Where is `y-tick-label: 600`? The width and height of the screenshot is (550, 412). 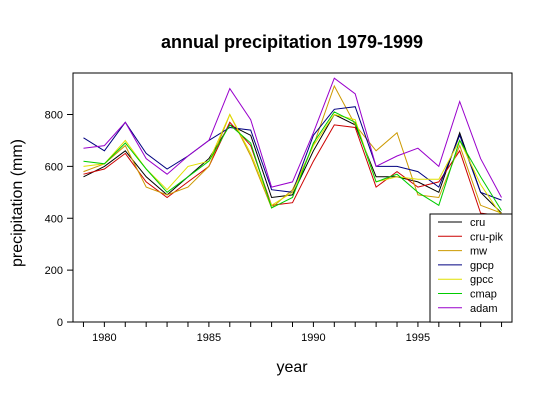
y-tick-label: 600 is located at coordinates (54, 167).